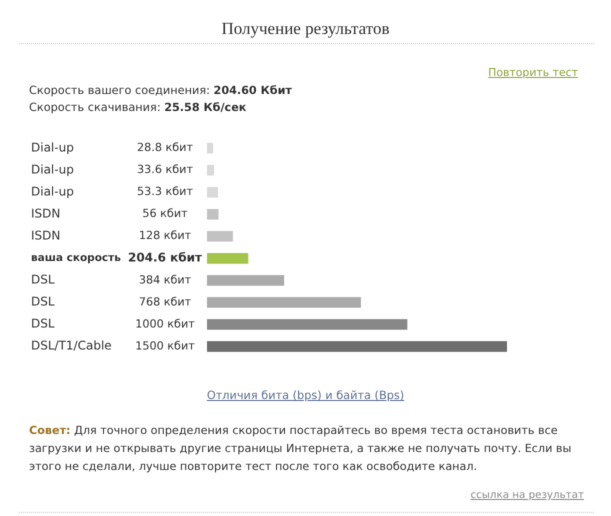 This screenshot has height=516, width=611. Describe the element at coordinates (165, 301) in the screenshot. I see `data-label: 768 кбит` at that location.